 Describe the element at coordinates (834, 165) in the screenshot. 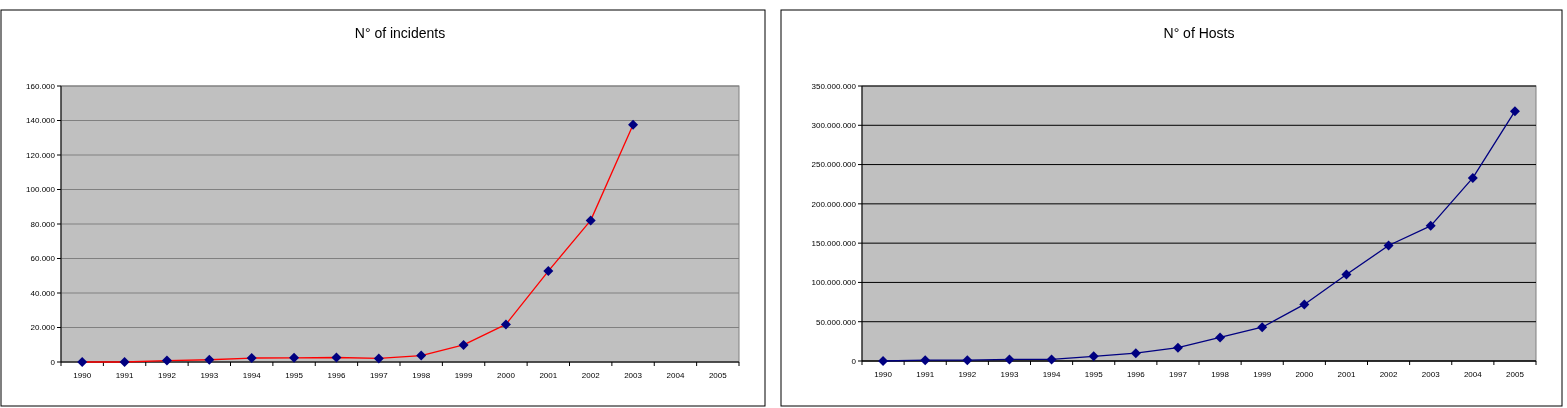

I see `y-tick-label: 250.000.000` at that location.